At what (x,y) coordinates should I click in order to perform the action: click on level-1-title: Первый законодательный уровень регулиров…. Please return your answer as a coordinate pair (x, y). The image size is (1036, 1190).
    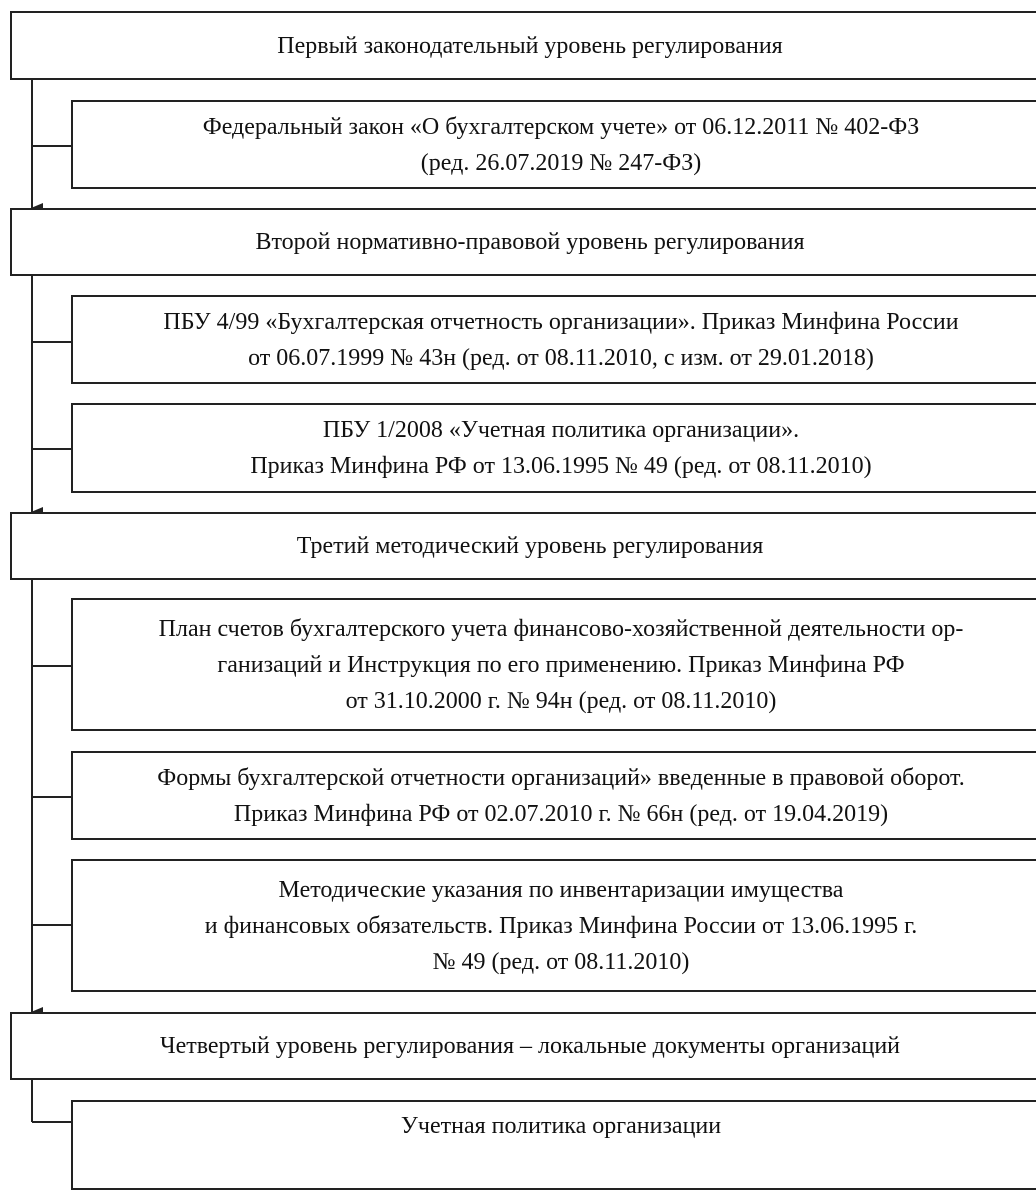
    Looking at the image, I should click on (530, 45).